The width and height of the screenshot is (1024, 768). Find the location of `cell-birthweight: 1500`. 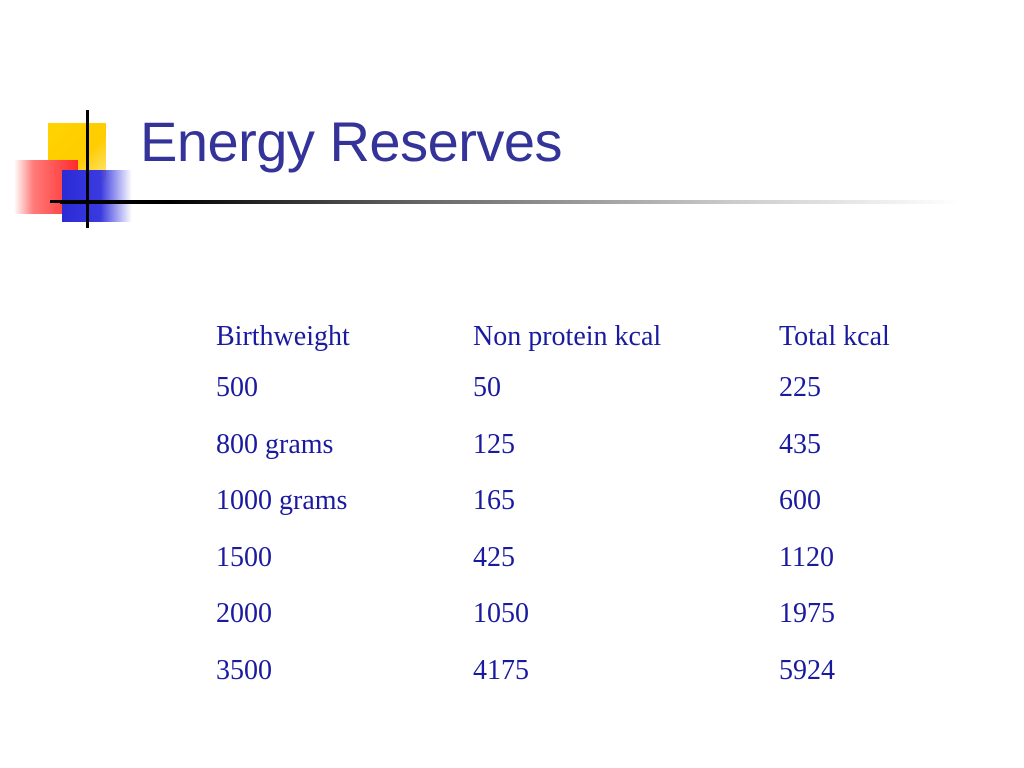

cell-birthweight: 1500 is located at coordinates (244, 557).